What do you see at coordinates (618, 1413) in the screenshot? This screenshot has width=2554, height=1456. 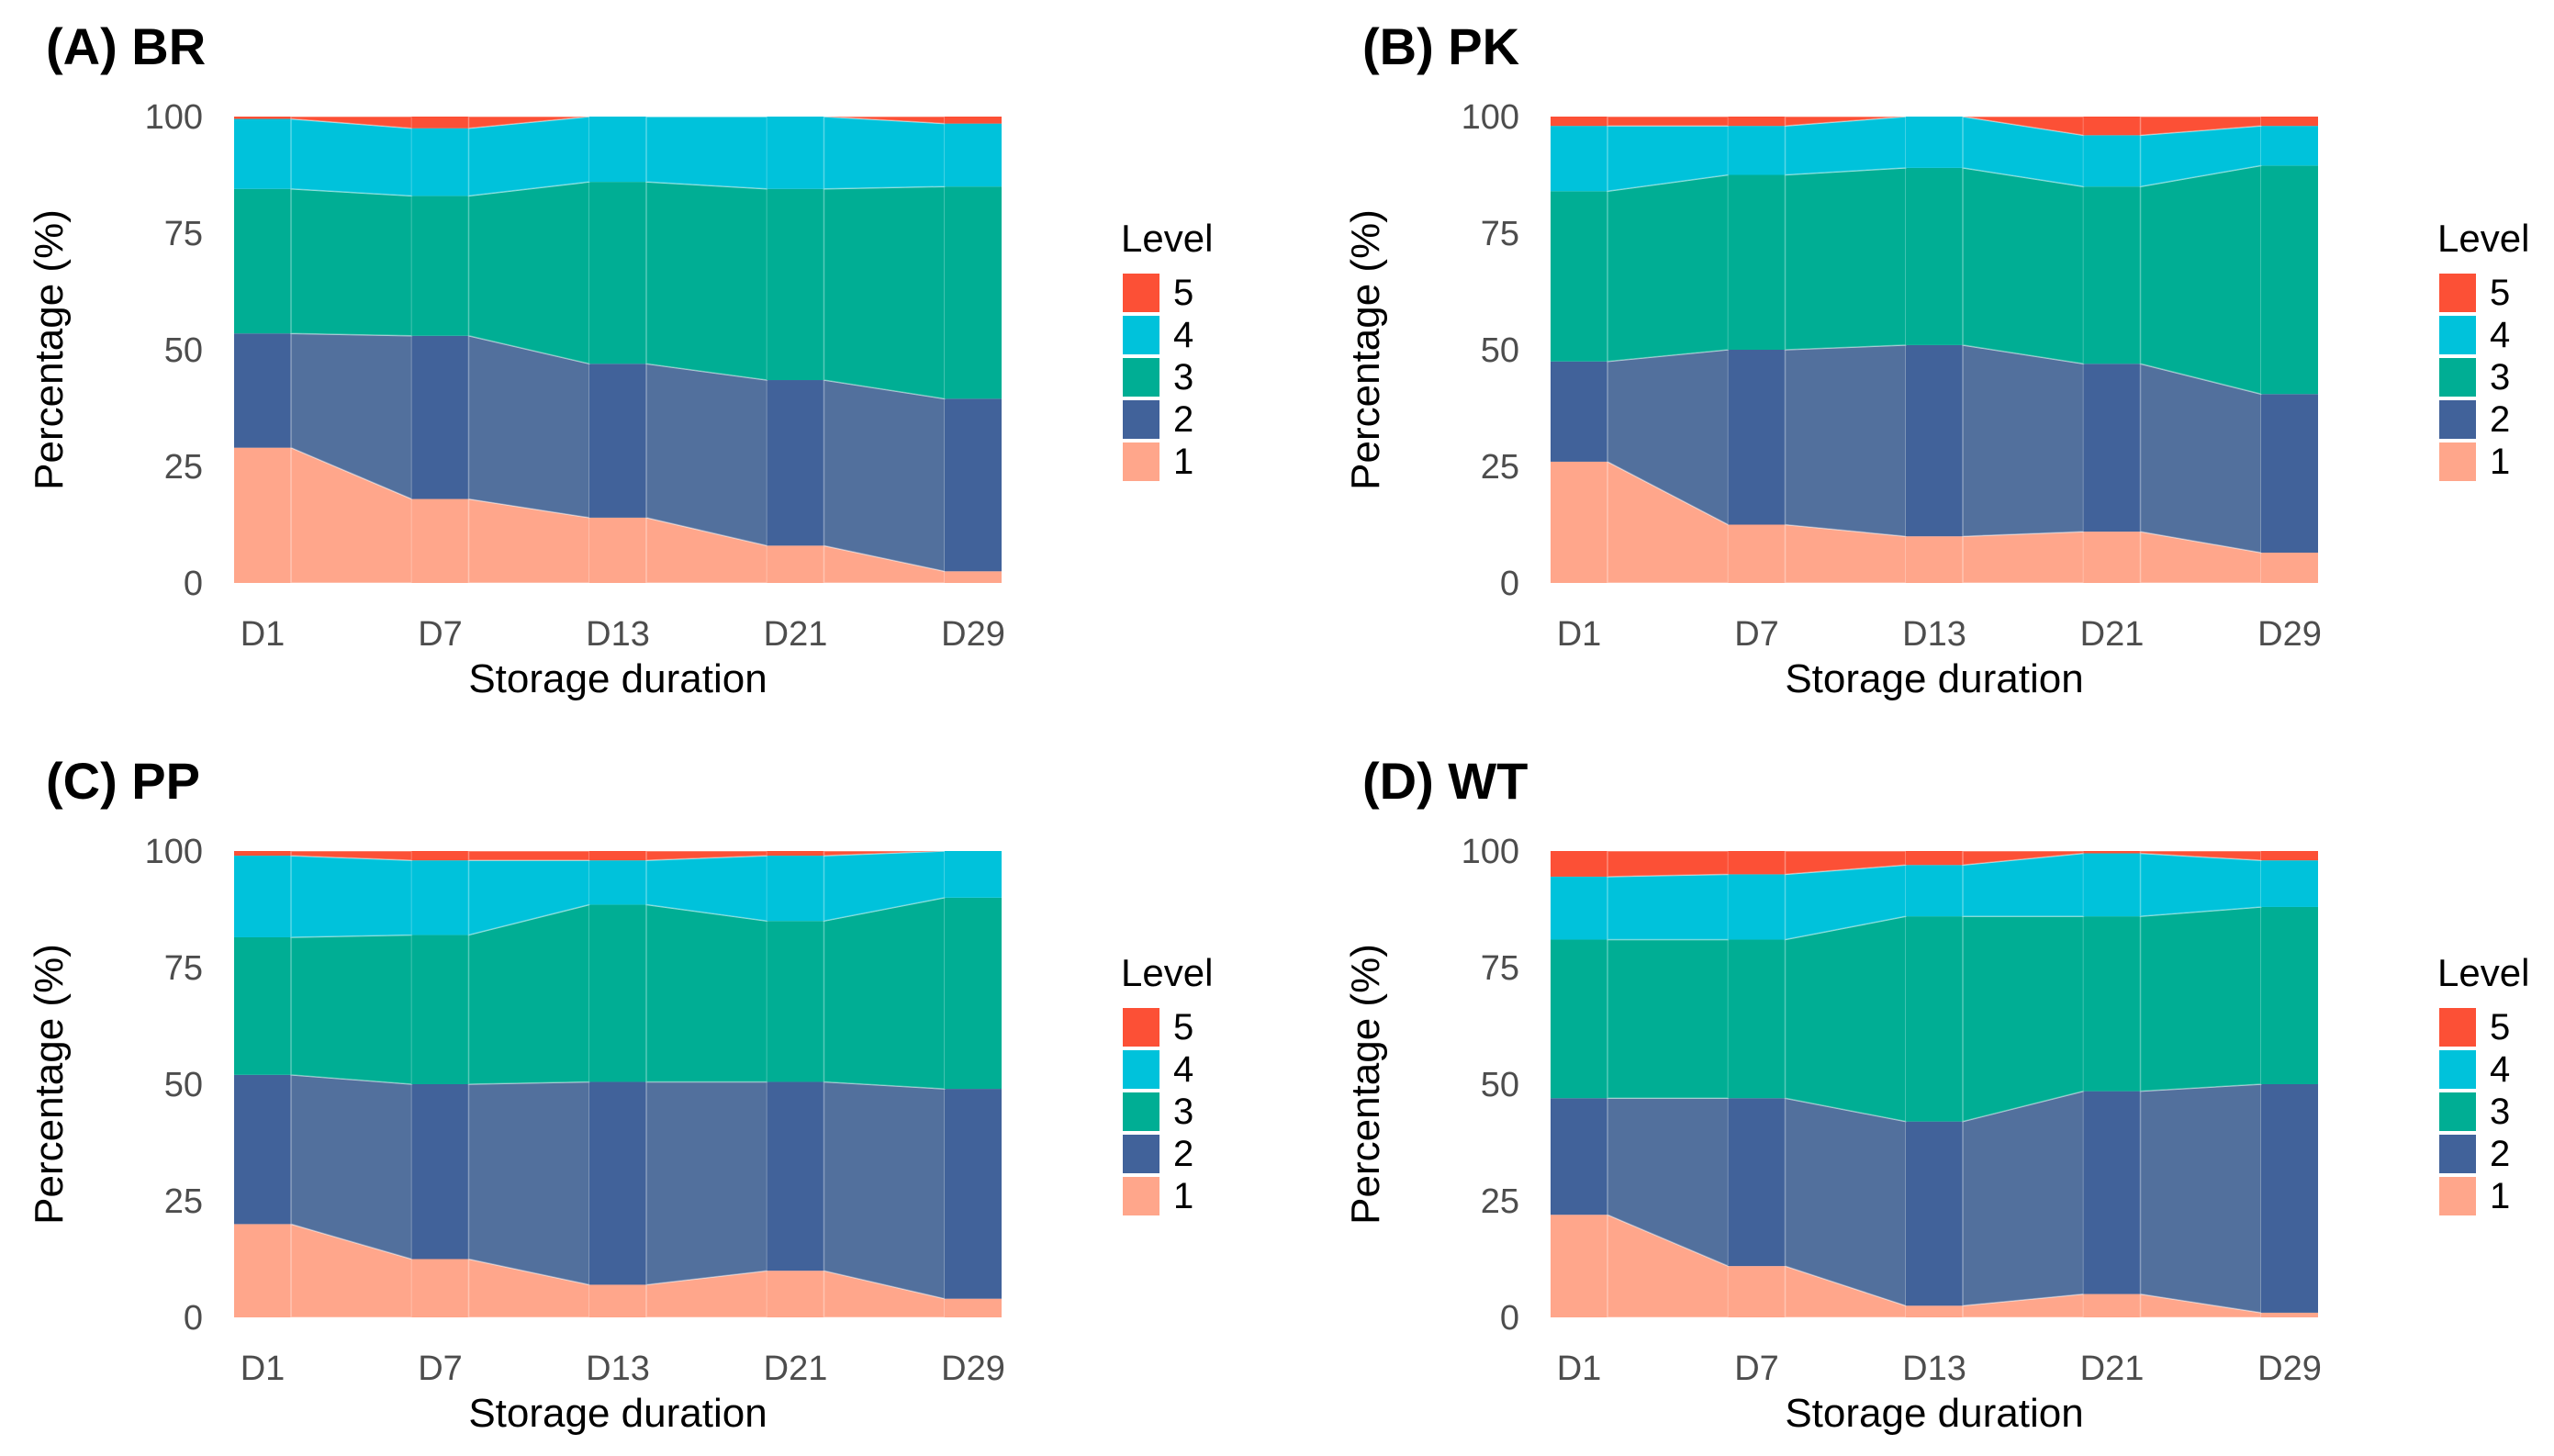 I see `x-axis-label: Storage duration` at bounding box center [618, 1413].